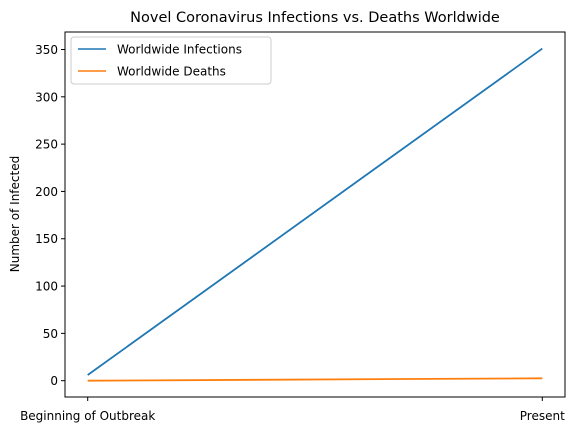 The width and height of the screenshot is (575, 433). Describe the element at coordinates (15, 214) in the screenshot. I see `y-axis-label: Number of Infected` at that location.